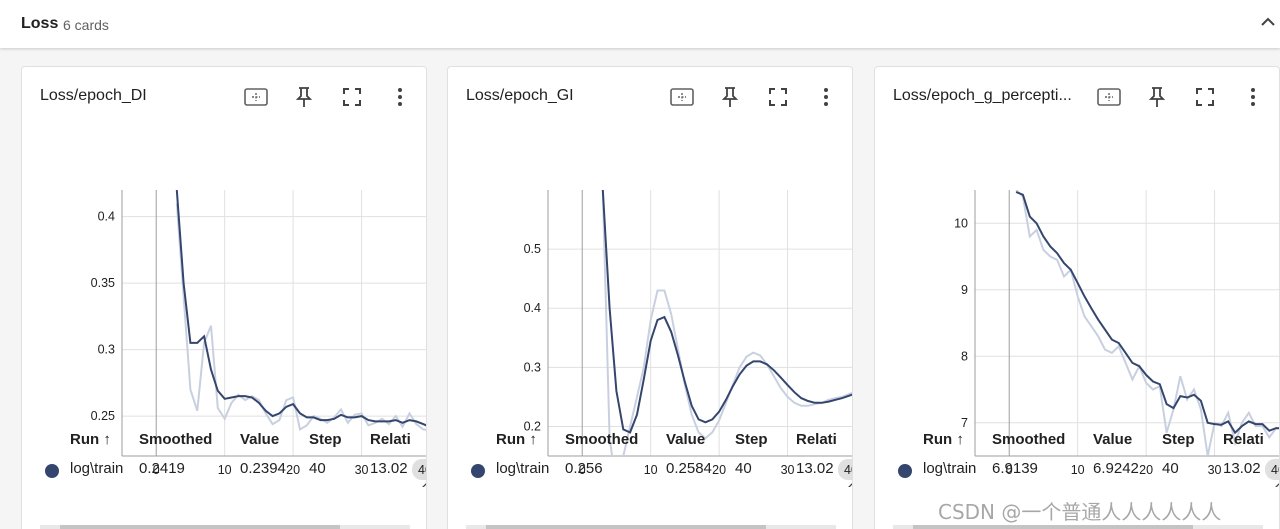 The width and height of the screenshot is (1280, 529). I want to click on y-tick-label: 10, so click(961, 223).